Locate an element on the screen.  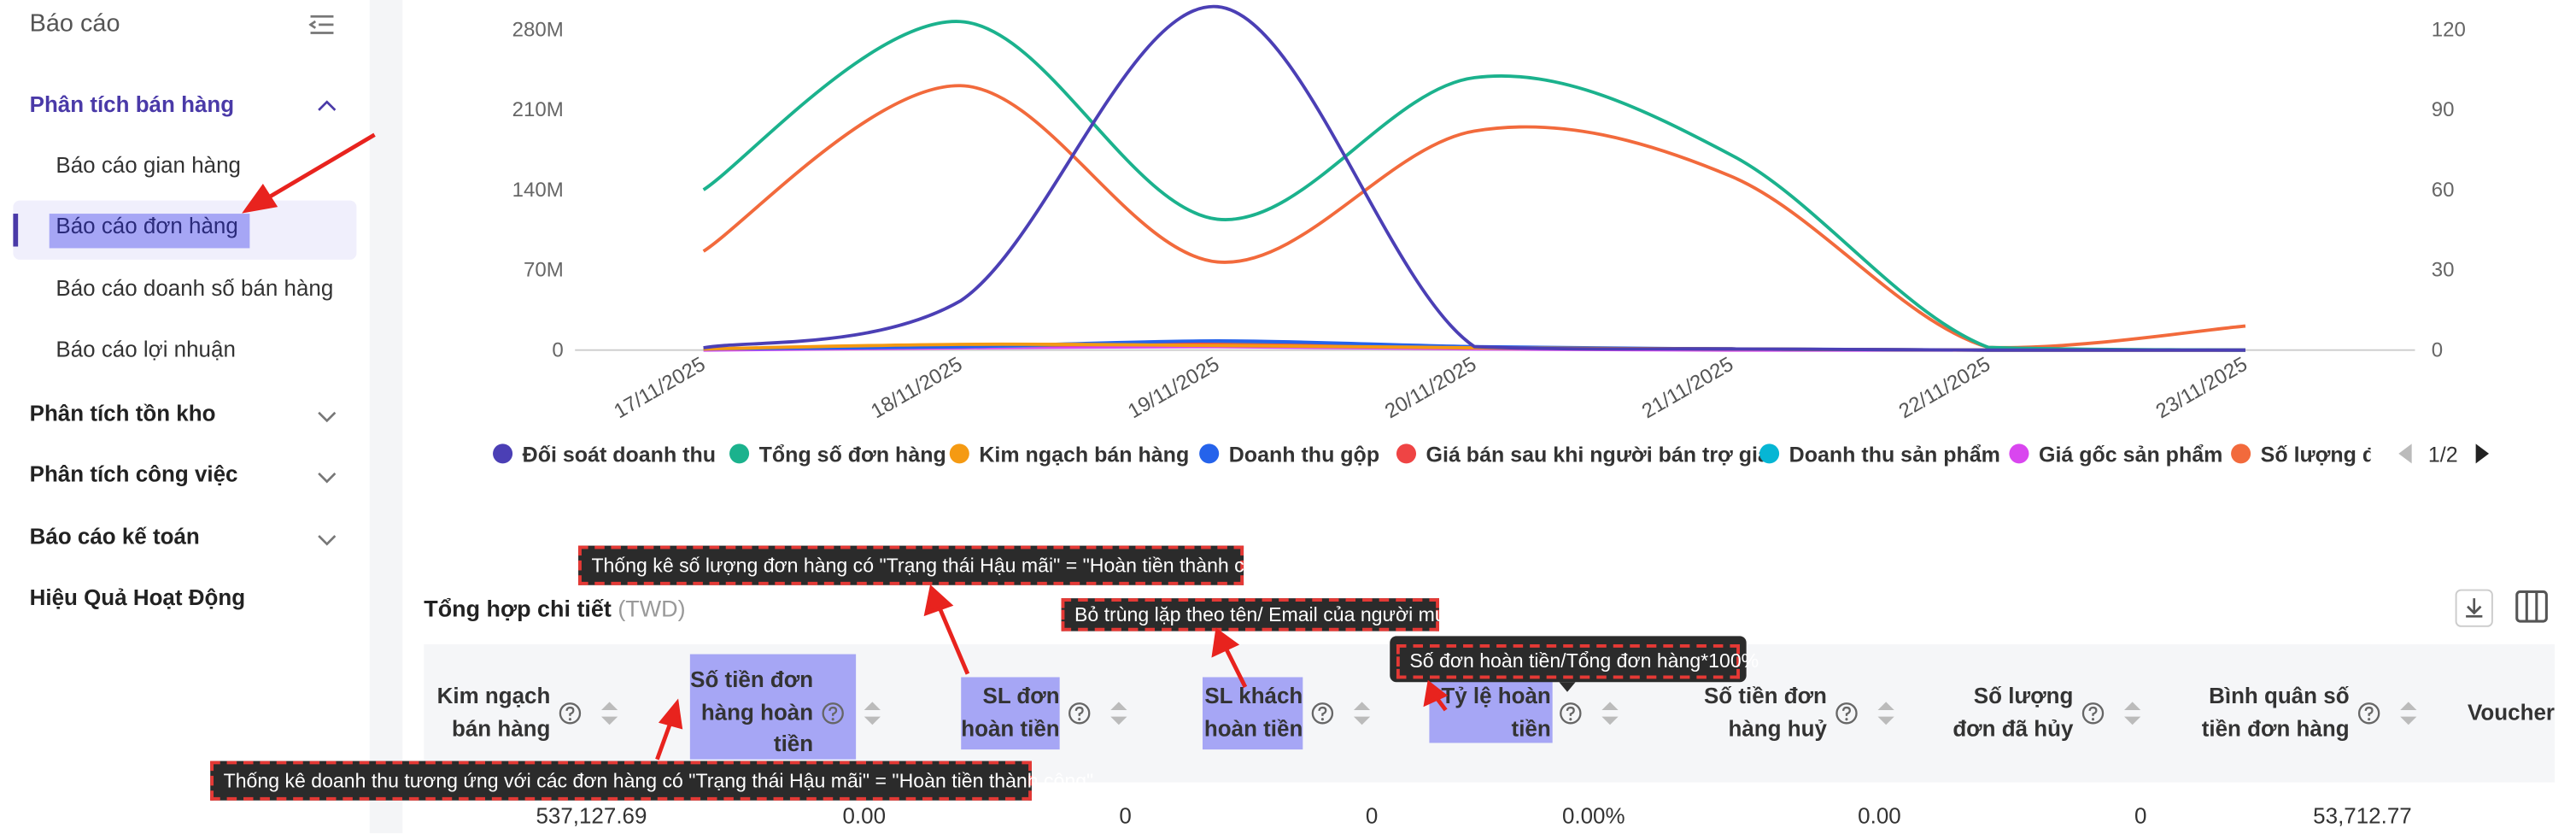
column-header: SL đơn hoàn tiền is located at coordinates (1010, 712).